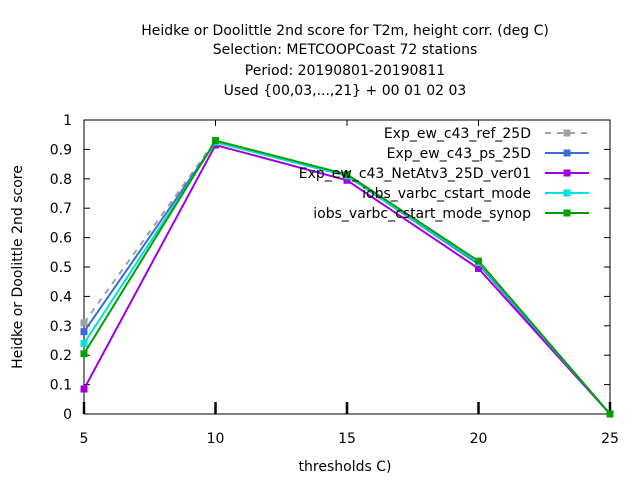  I want to click on y-tick-label: 0.9, so click(61, 150).